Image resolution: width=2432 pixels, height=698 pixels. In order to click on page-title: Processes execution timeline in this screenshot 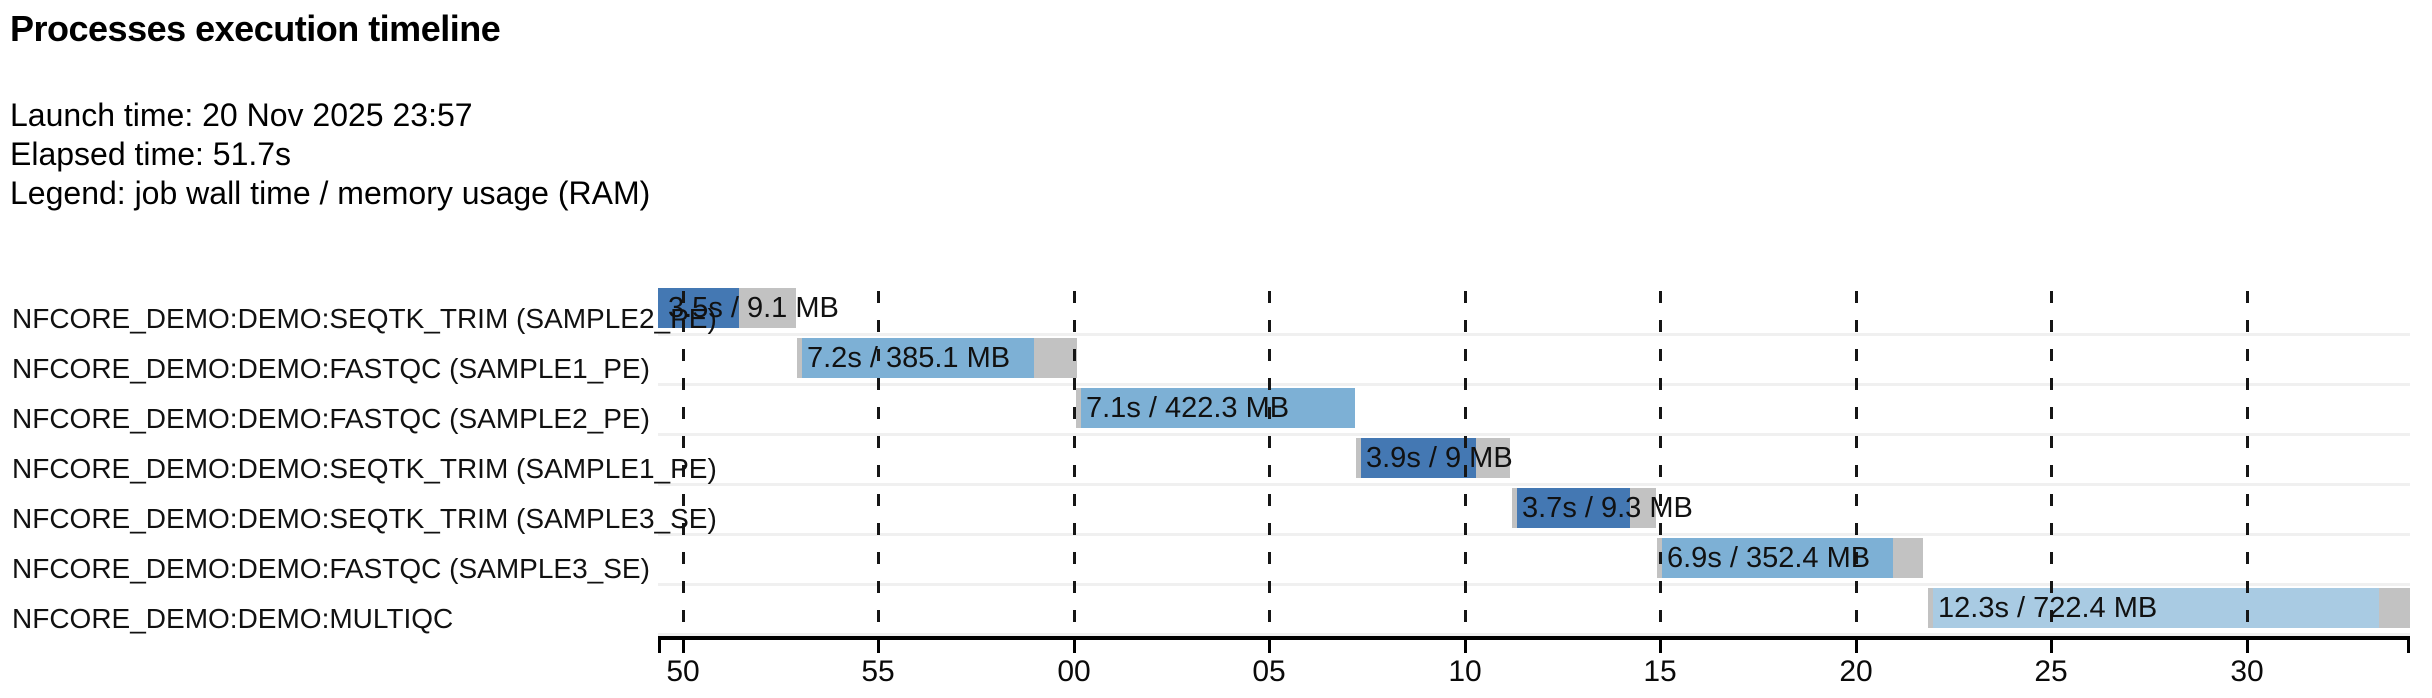, I will do `click(255, 28)`.